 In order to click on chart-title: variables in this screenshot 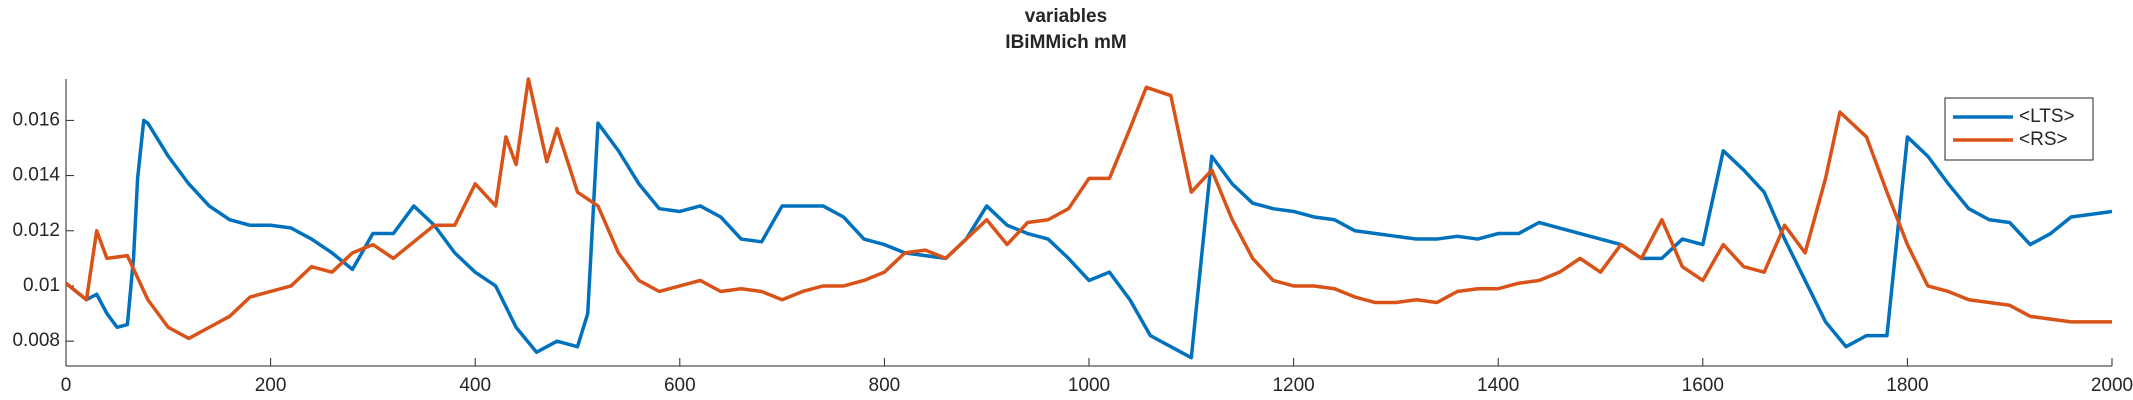, I will do `click(1066, 16)`.